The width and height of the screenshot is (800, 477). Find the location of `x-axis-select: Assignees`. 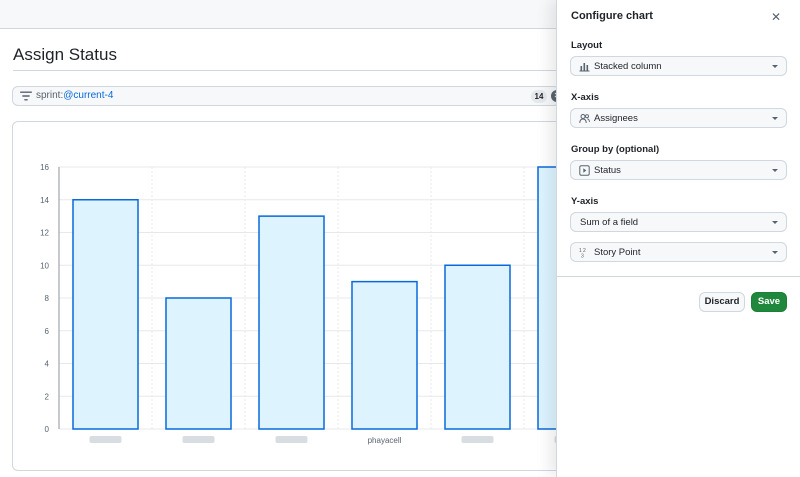

x-axis-select: Assignees is located at coordinates (678, 118).